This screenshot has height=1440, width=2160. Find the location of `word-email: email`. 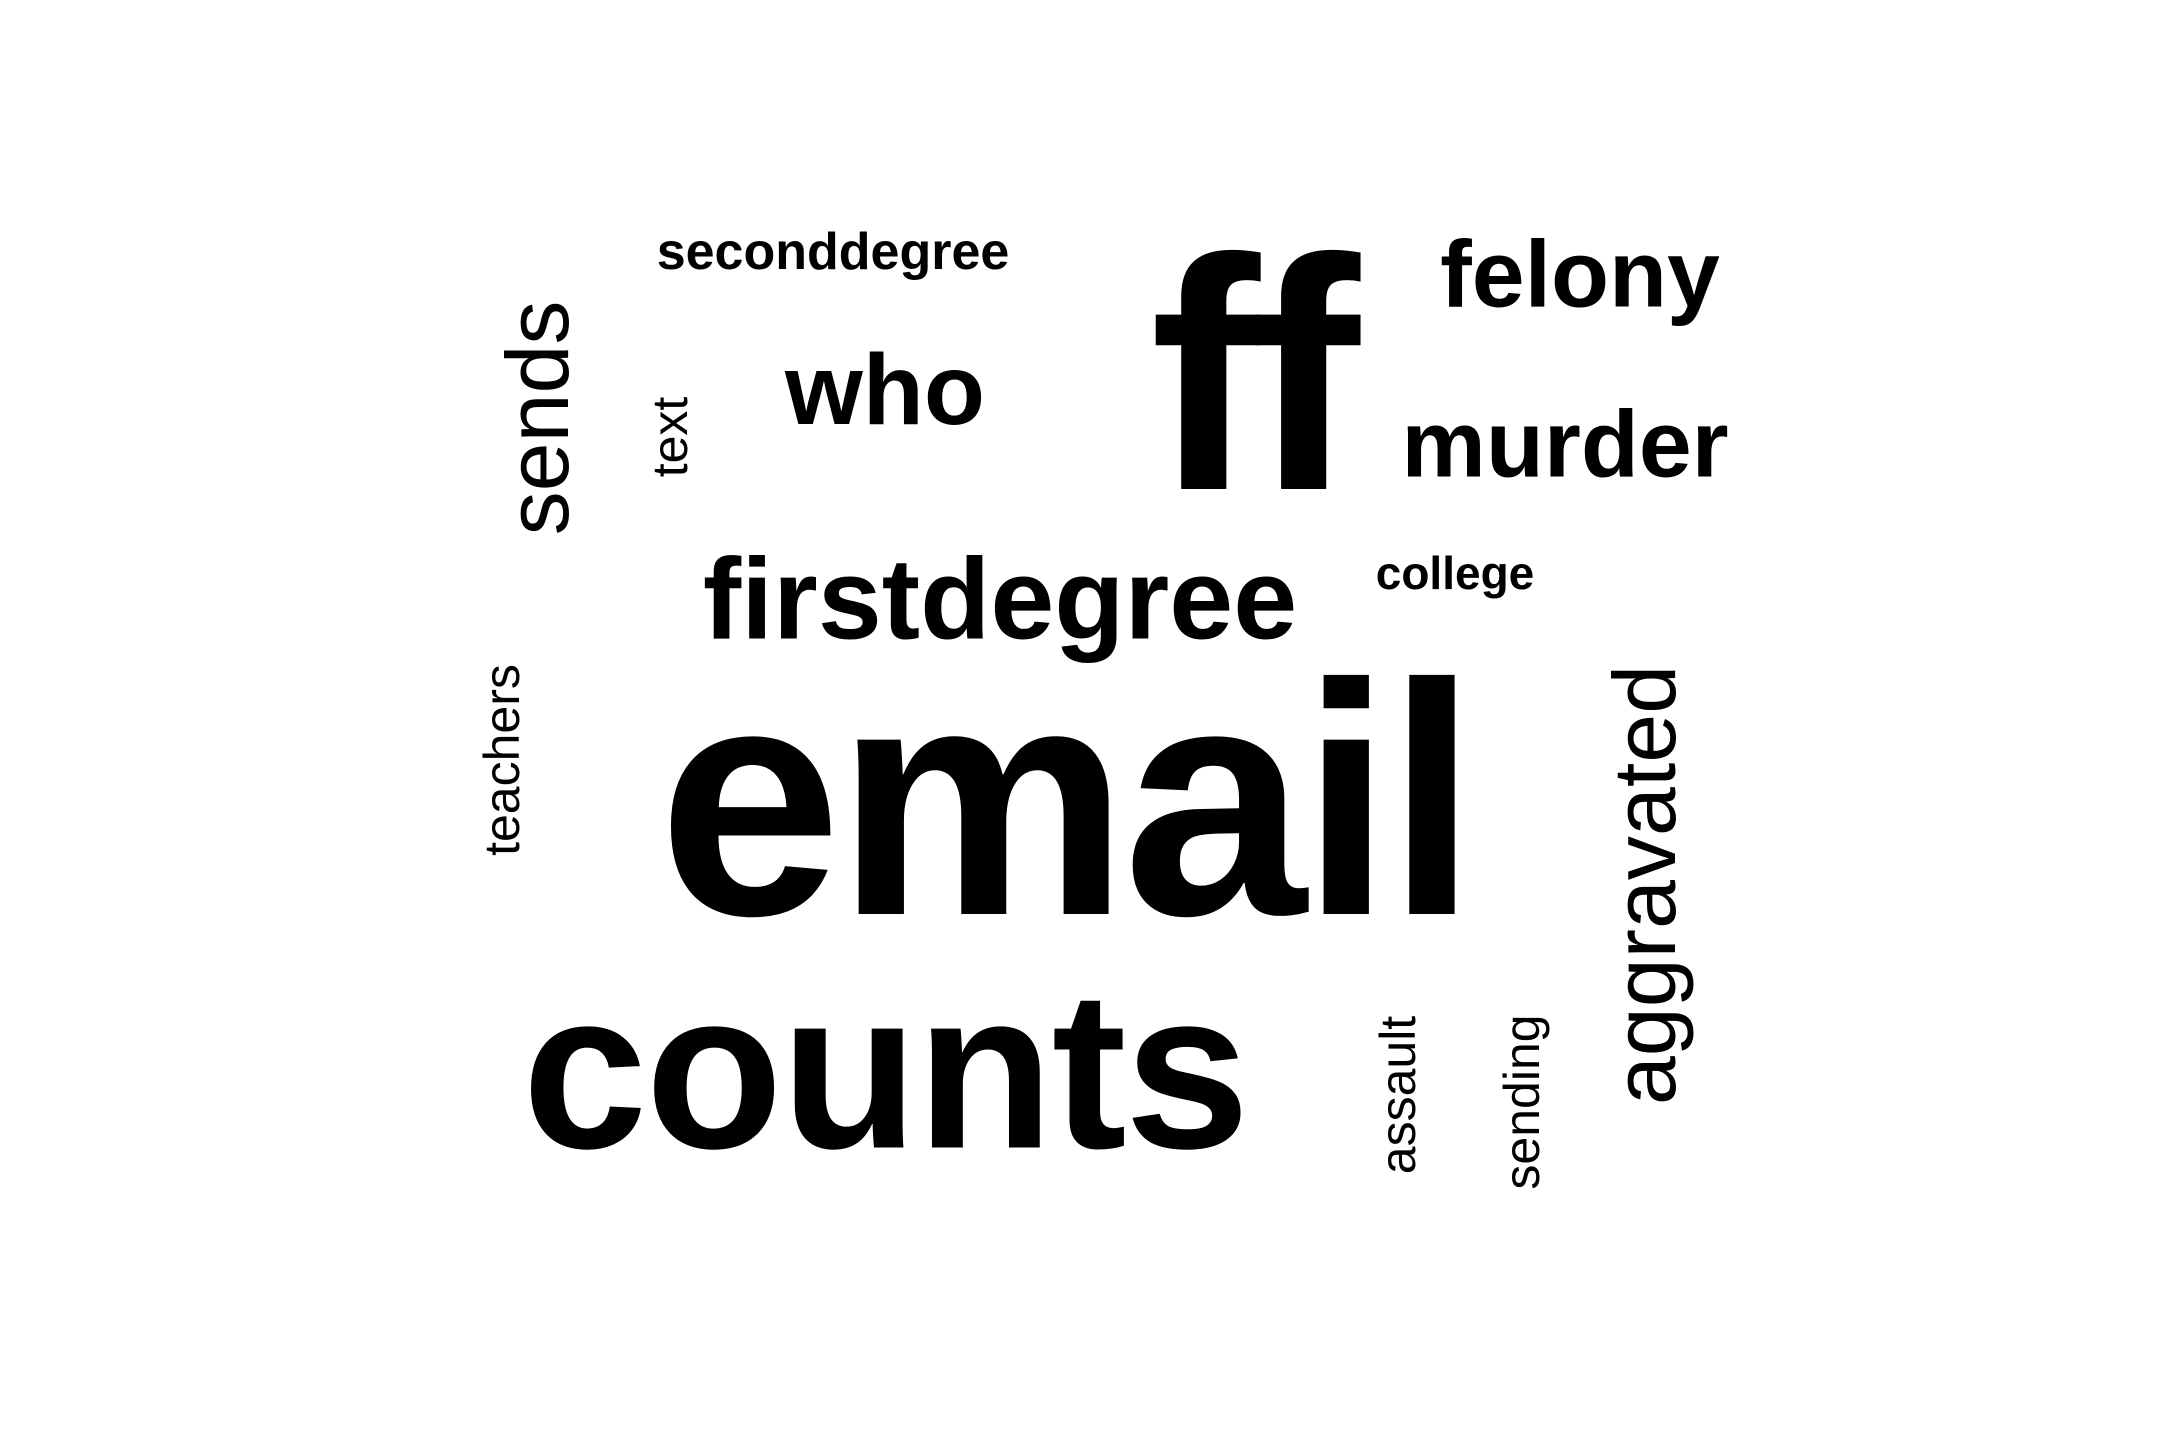

word-email: email is located at coordinates (1068, 799).